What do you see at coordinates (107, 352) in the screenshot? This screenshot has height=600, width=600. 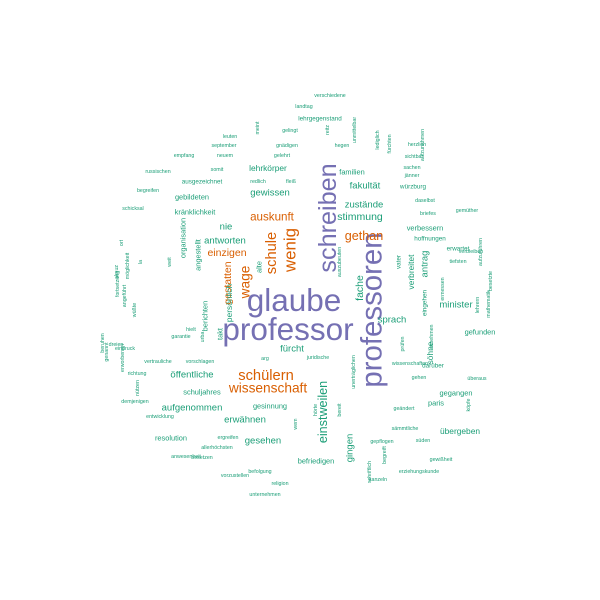 I see `cloud-word: genannt` at bounding box center [107, 352].